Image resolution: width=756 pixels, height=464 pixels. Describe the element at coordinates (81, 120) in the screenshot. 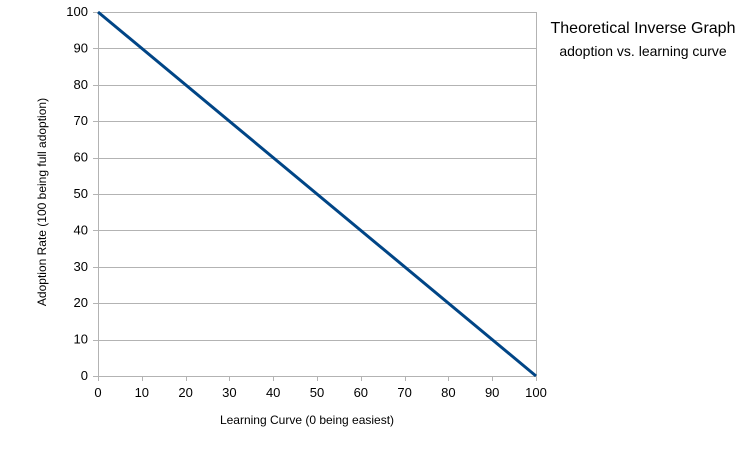

I see `y-tick-label: 70` at that location.